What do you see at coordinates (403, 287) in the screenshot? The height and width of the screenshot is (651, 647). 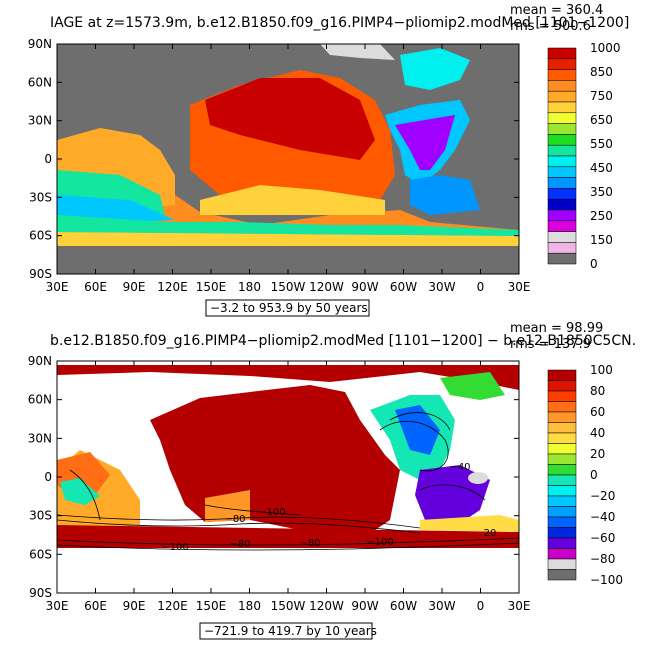 I see `x-tick-label: 60W` at bounding box center [403, 287].